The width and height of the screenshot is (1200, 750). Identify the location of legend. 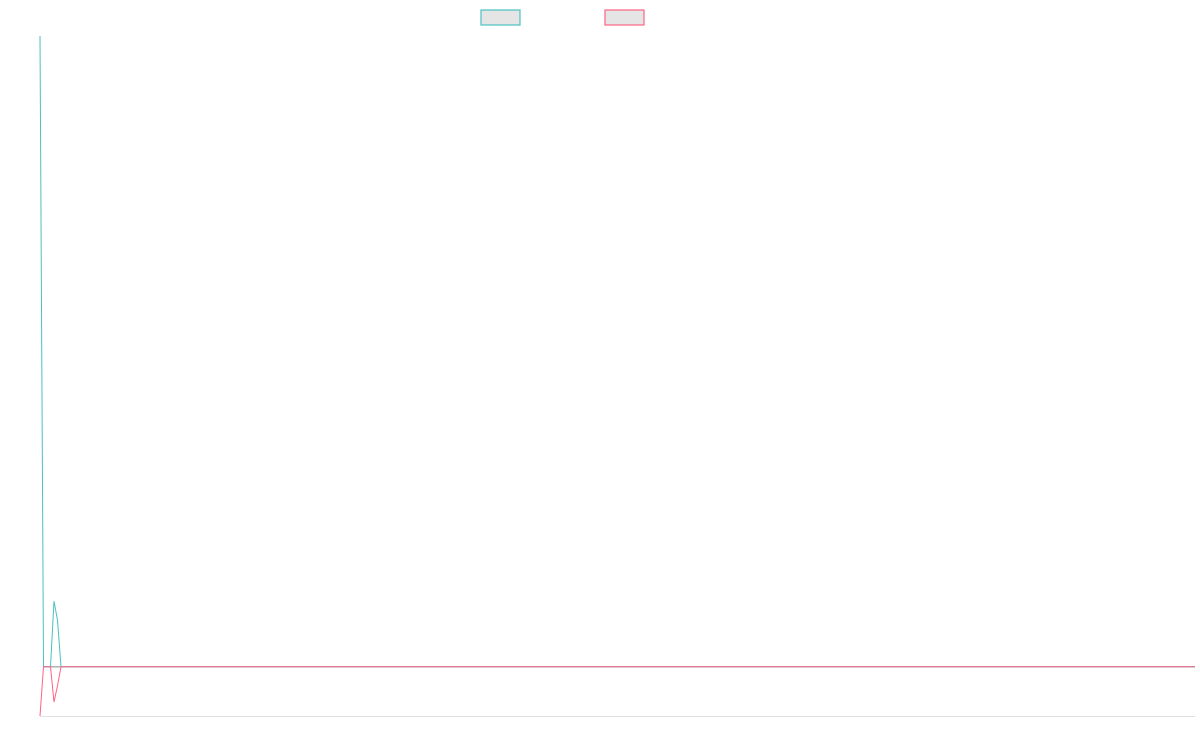
(562, 17).